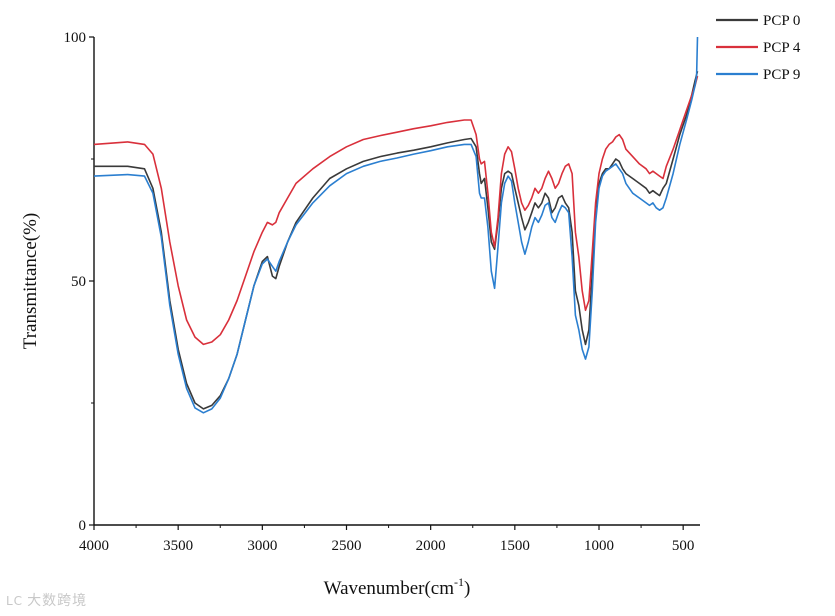 The width and height of the screenshot is (835, 616). Describe the element at coordinates (30, 281) in the screenshot. I see `y-axis-title: Transmittance(%)` at that location.